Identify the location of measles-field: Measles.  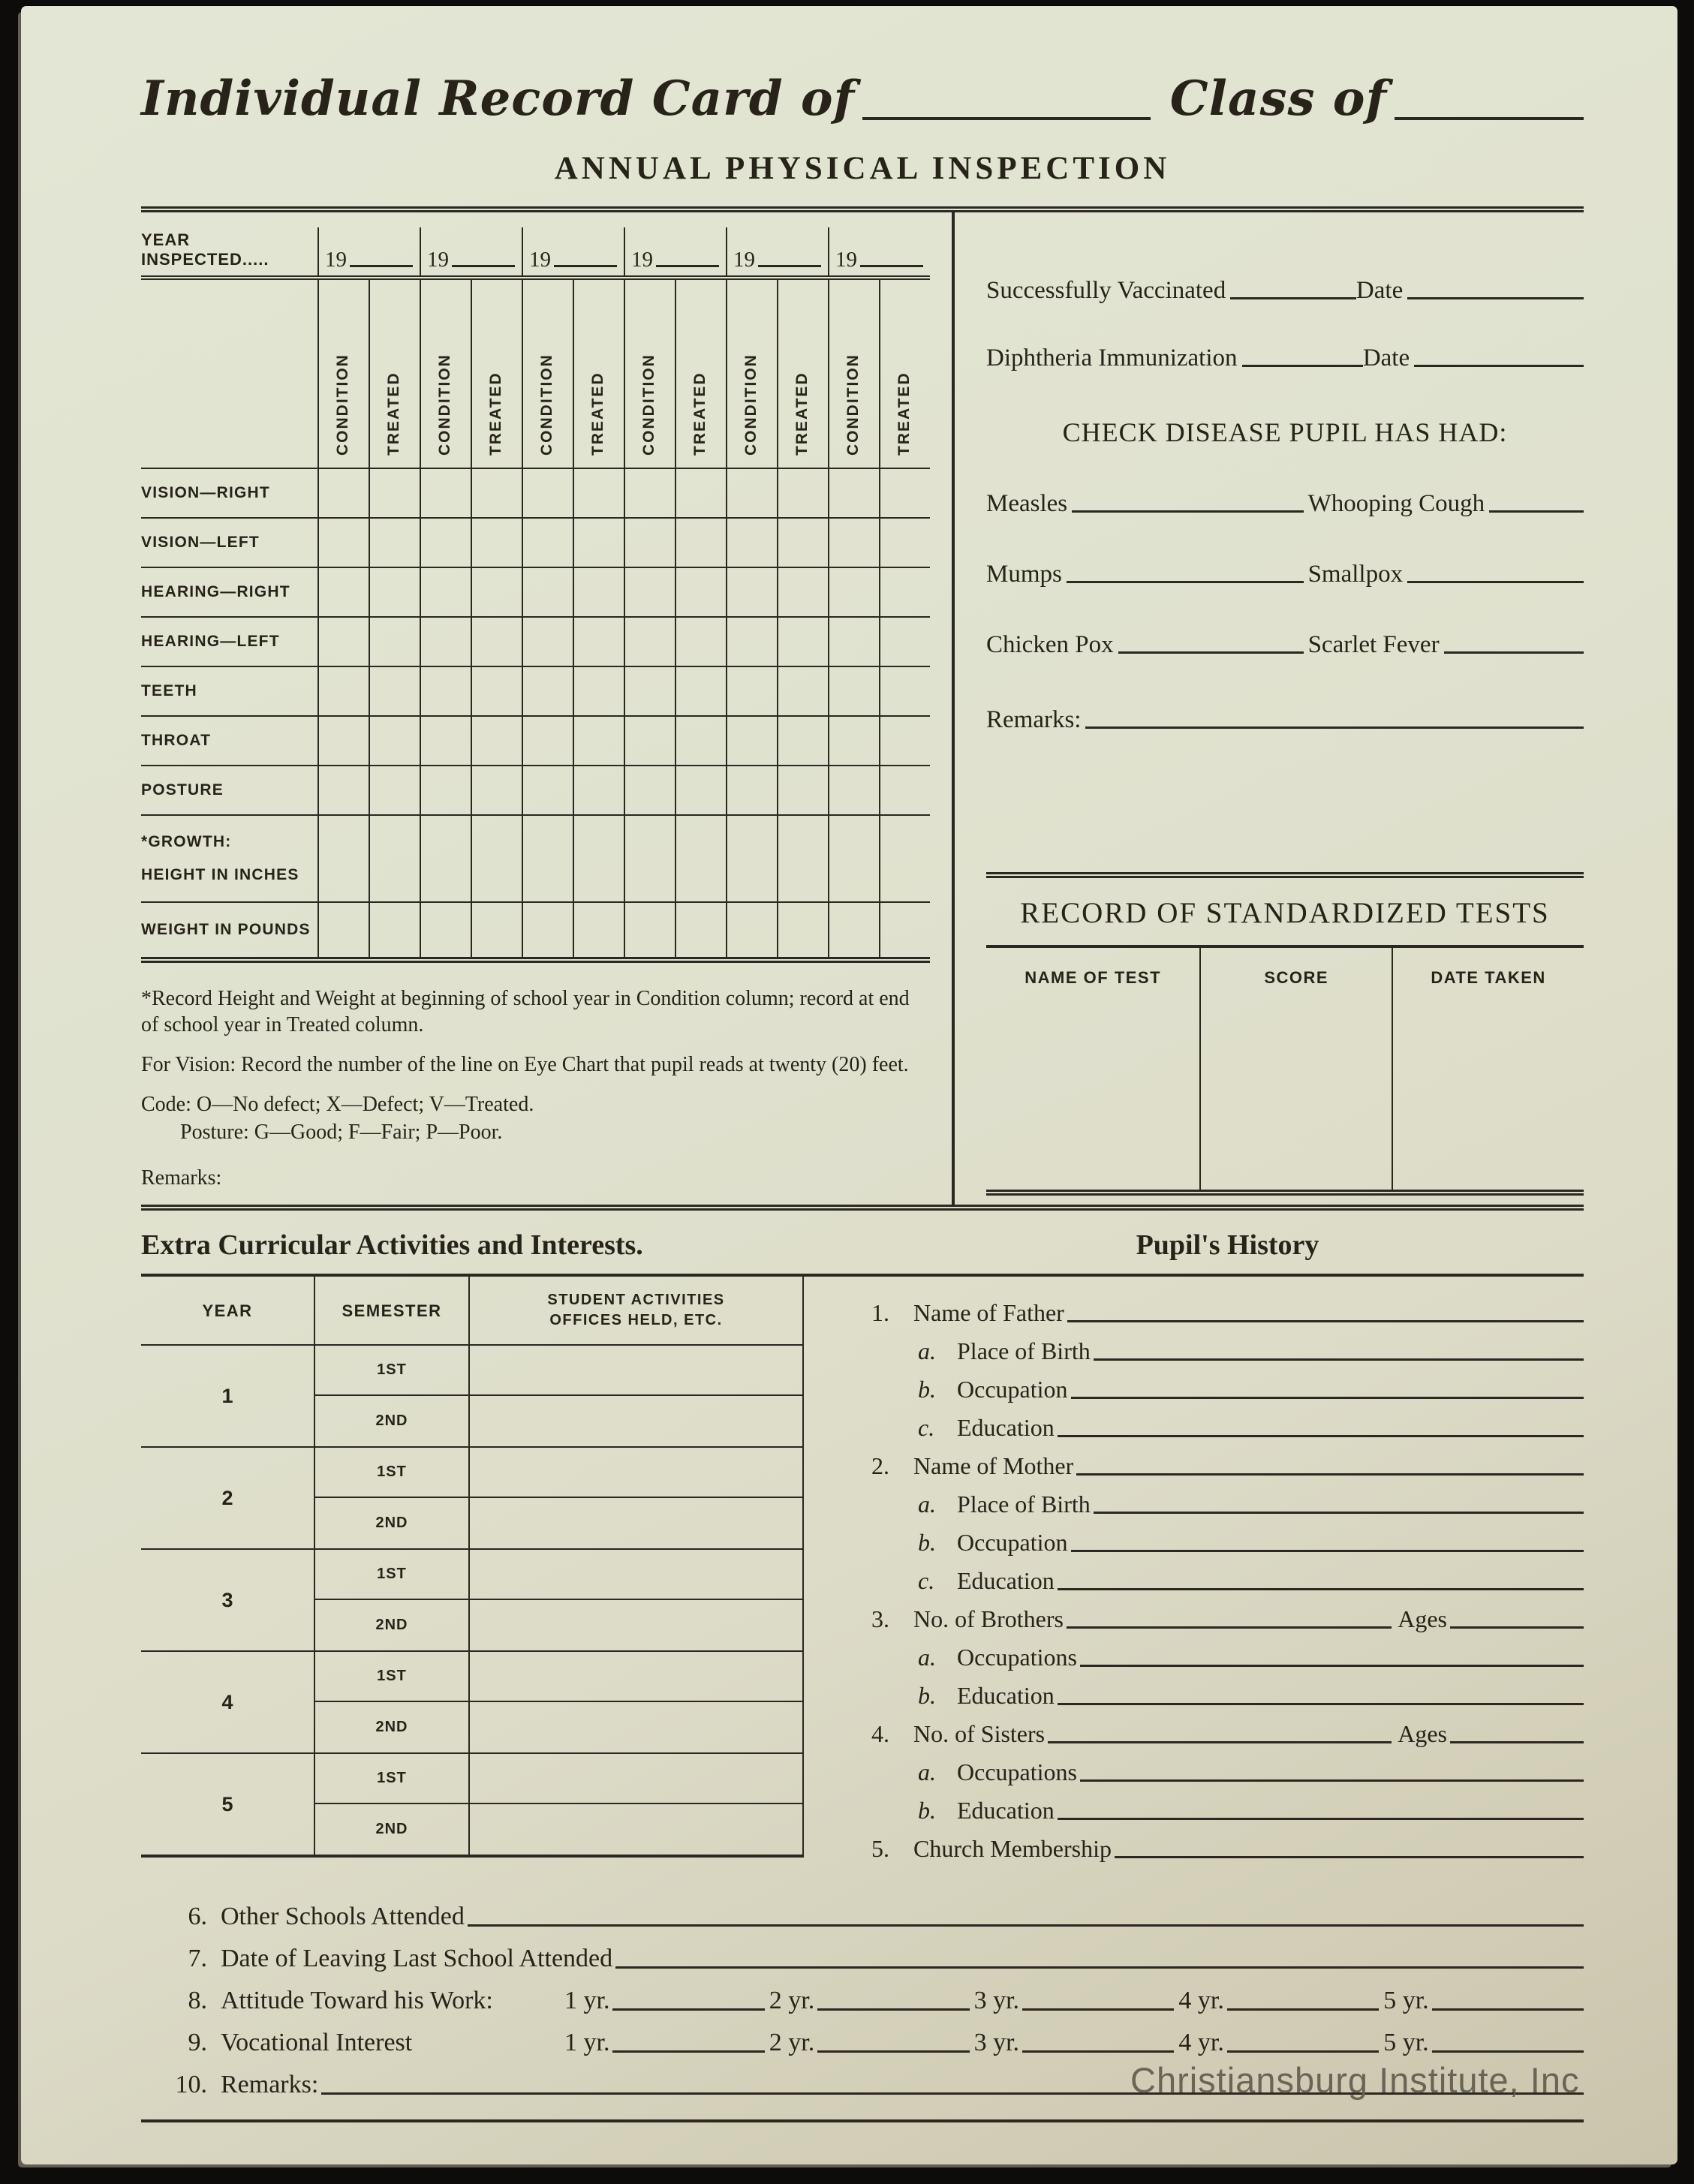
(1145, 504).